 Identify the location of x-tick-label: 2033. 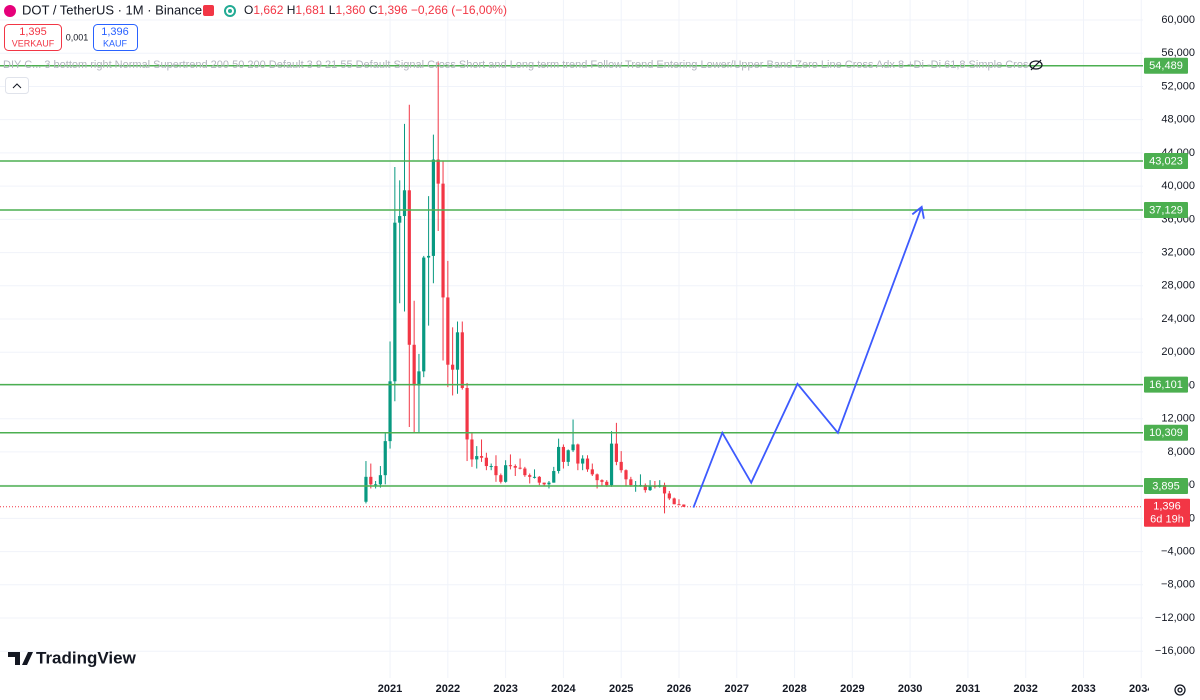
(1083, 689).